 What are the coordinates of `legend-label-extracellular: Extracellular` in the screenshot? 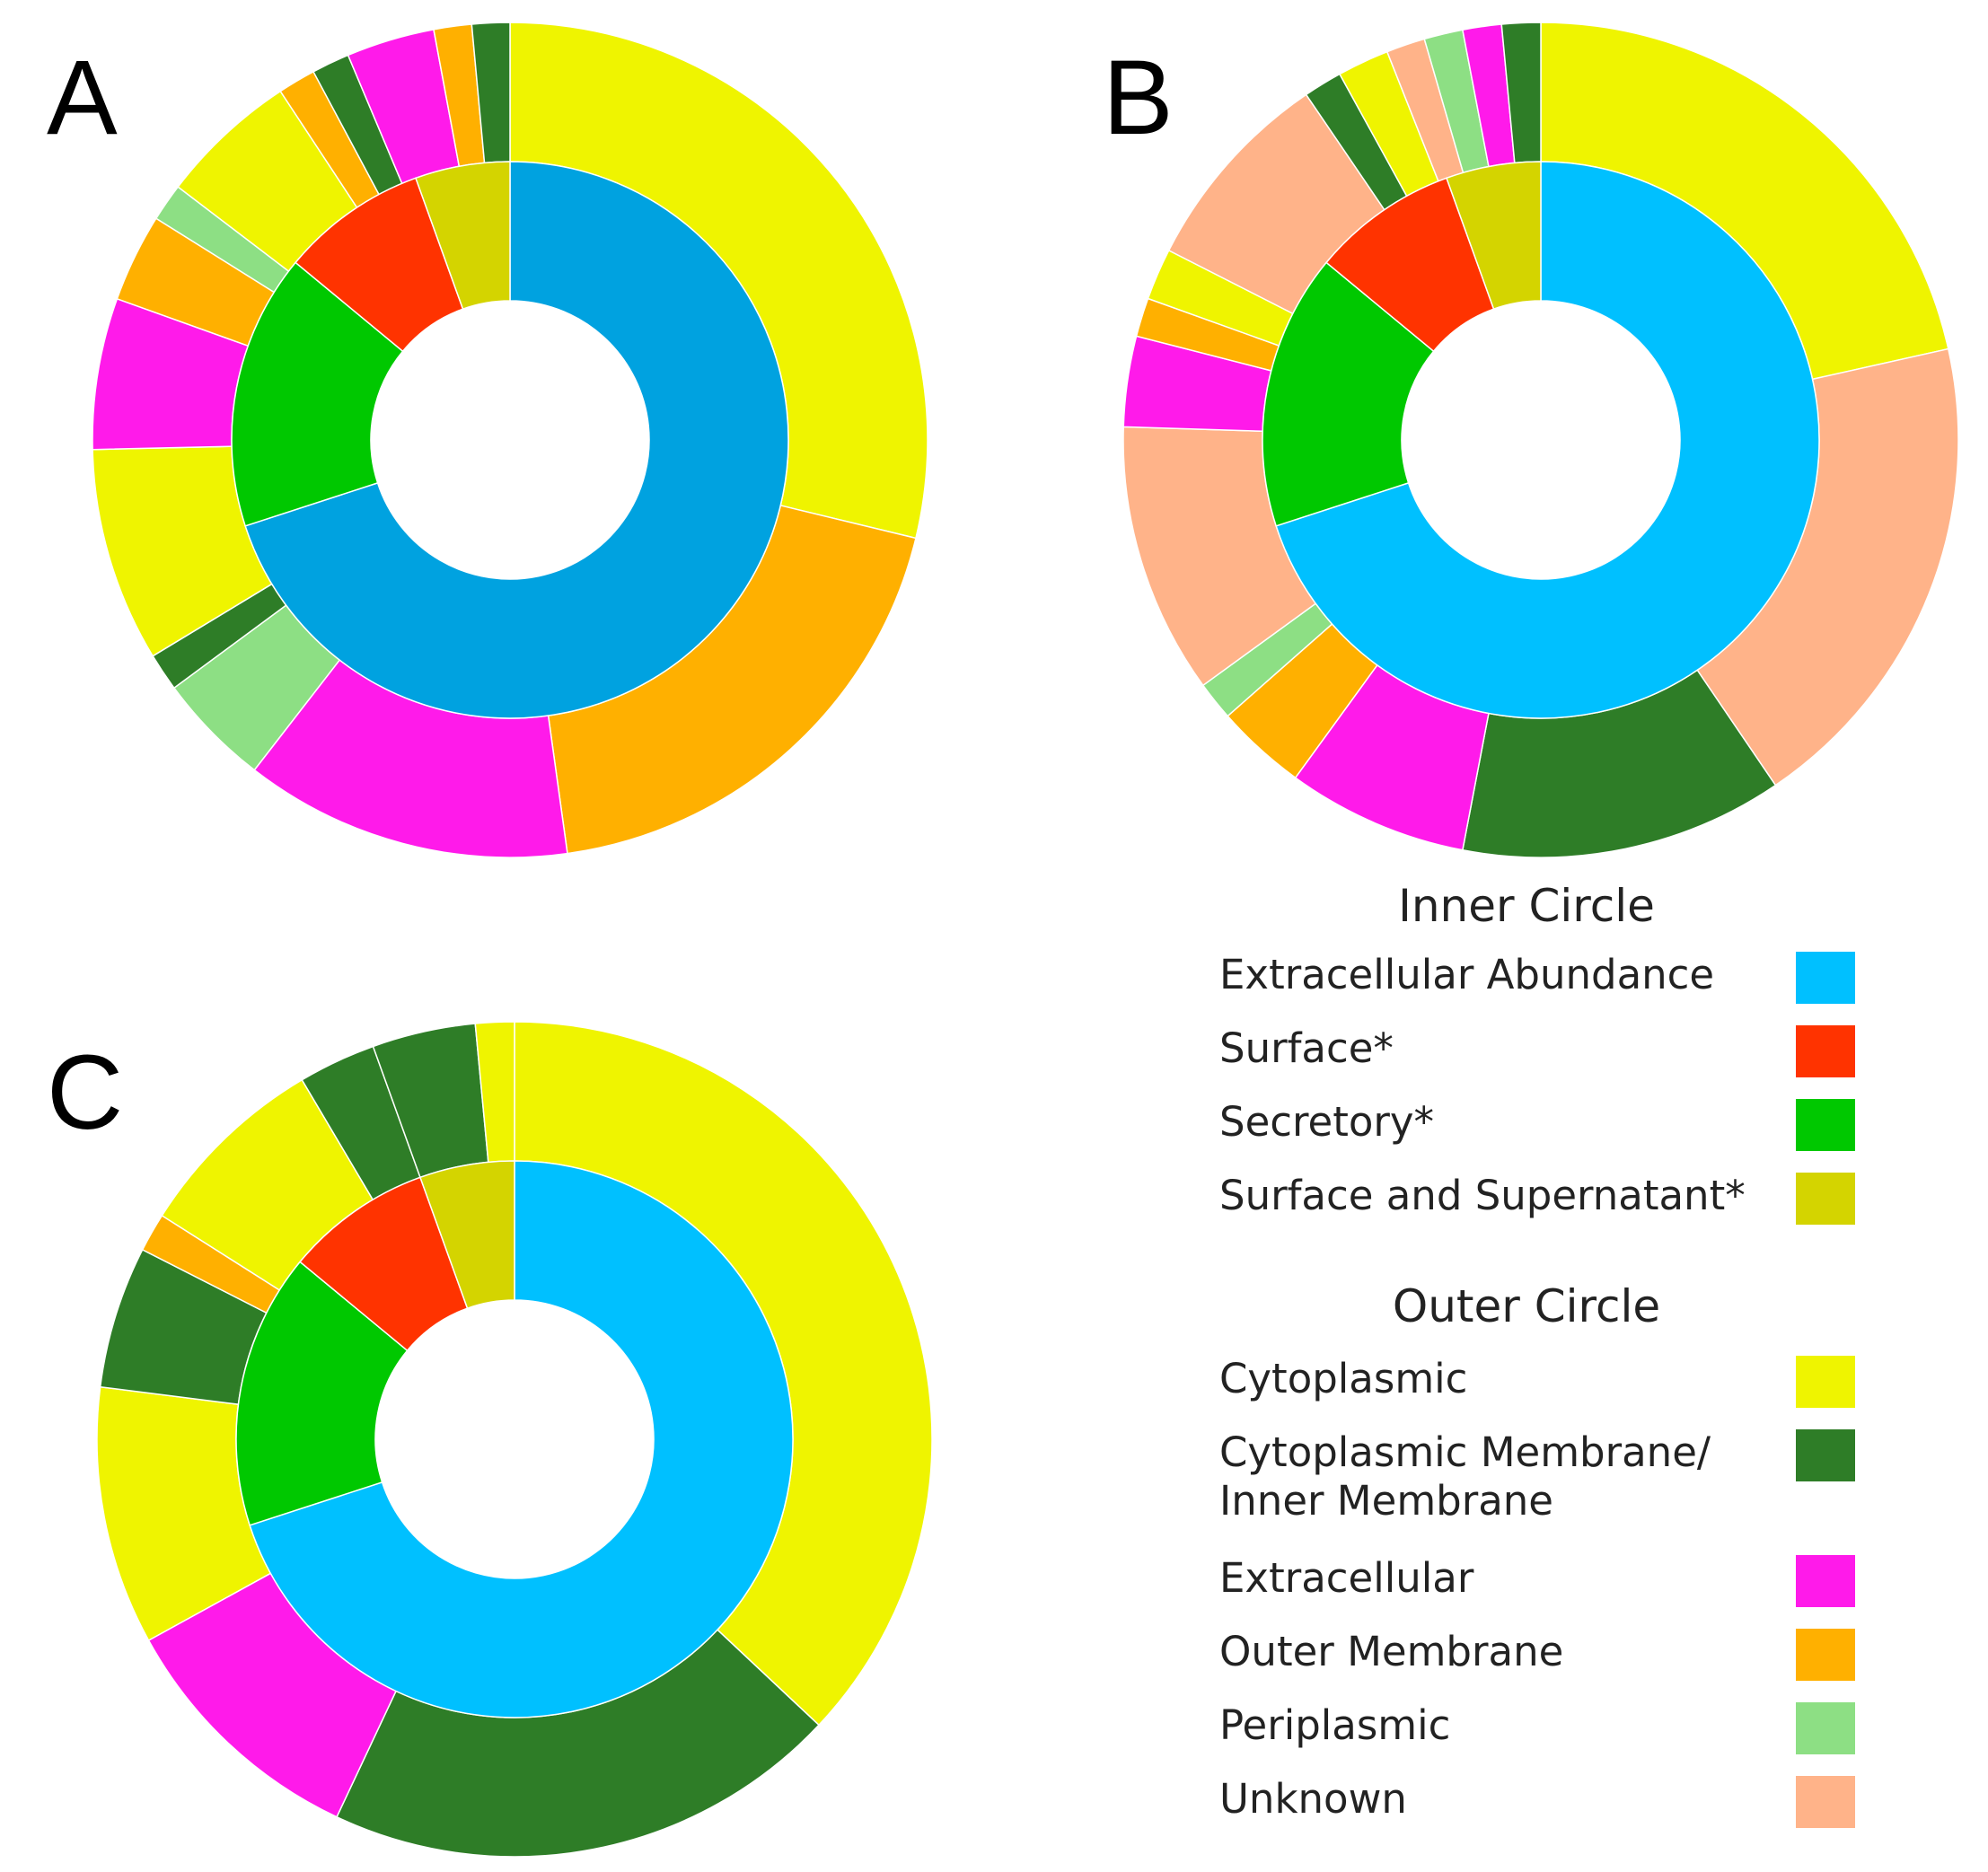 It's located at (1346, 1578).